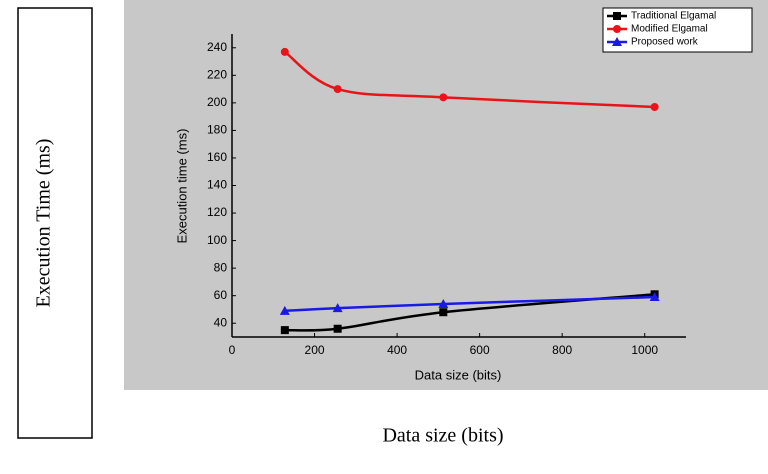  Describe the element at coordinates (665, 42) in the screenshot. I see `legend-label: Proposed work` at that location.